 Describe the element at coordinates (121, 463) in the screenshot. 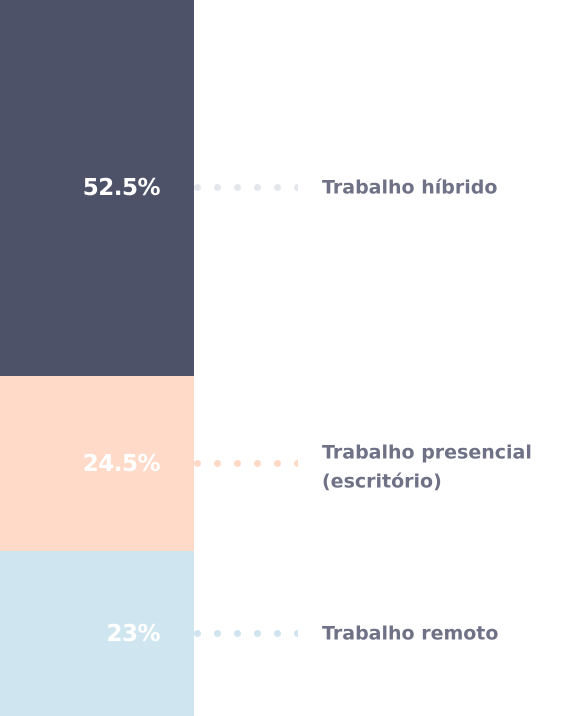

I see `value-label-2: 24.5%` at that location.